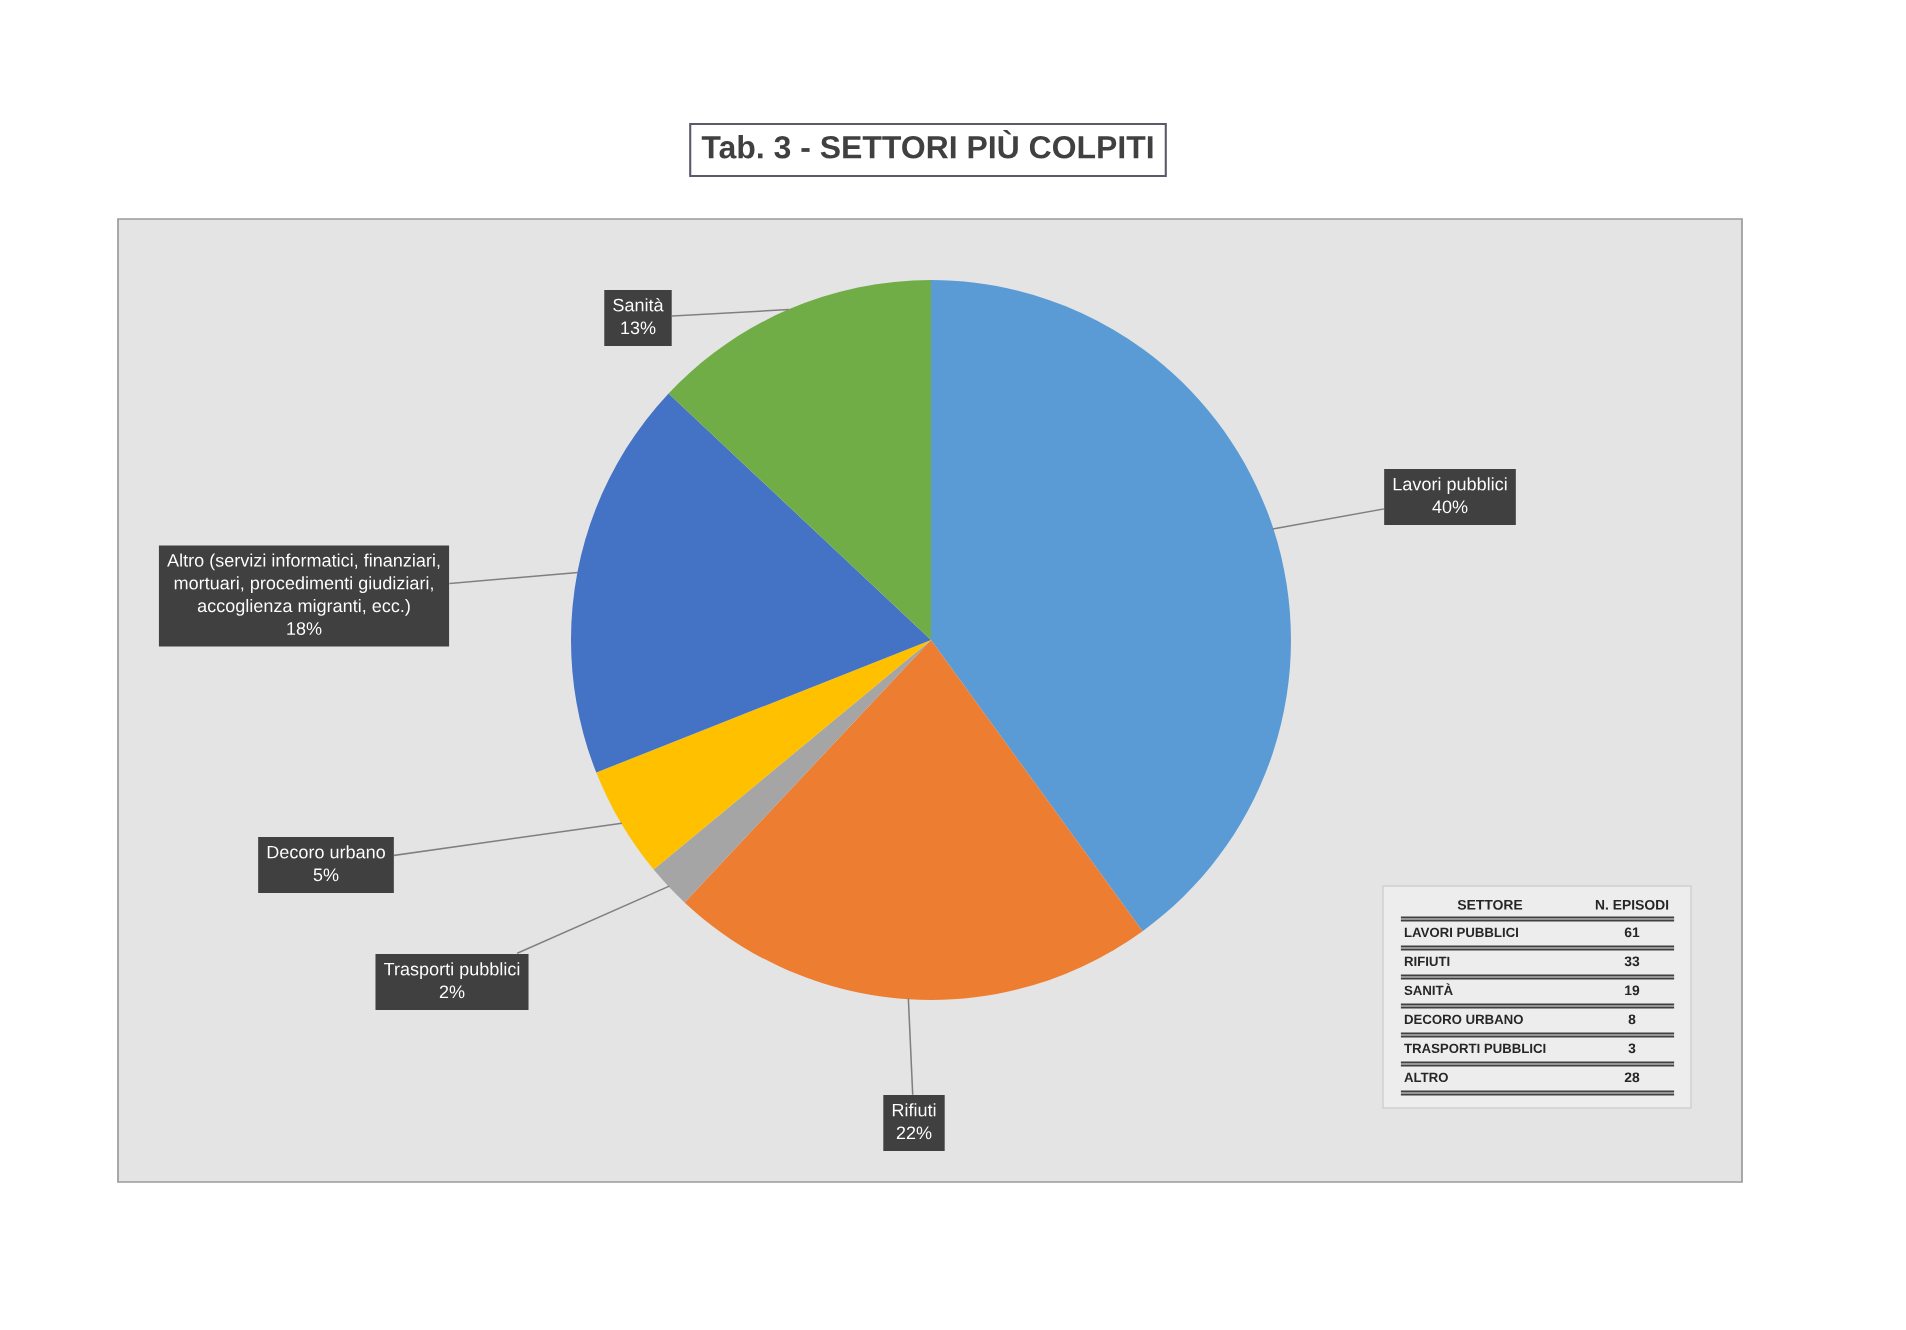  What do you see at coordinates (1427, 961) in the screenshot?
I see `category-label: RIFIUTI` at bounding box center [1427, 961].